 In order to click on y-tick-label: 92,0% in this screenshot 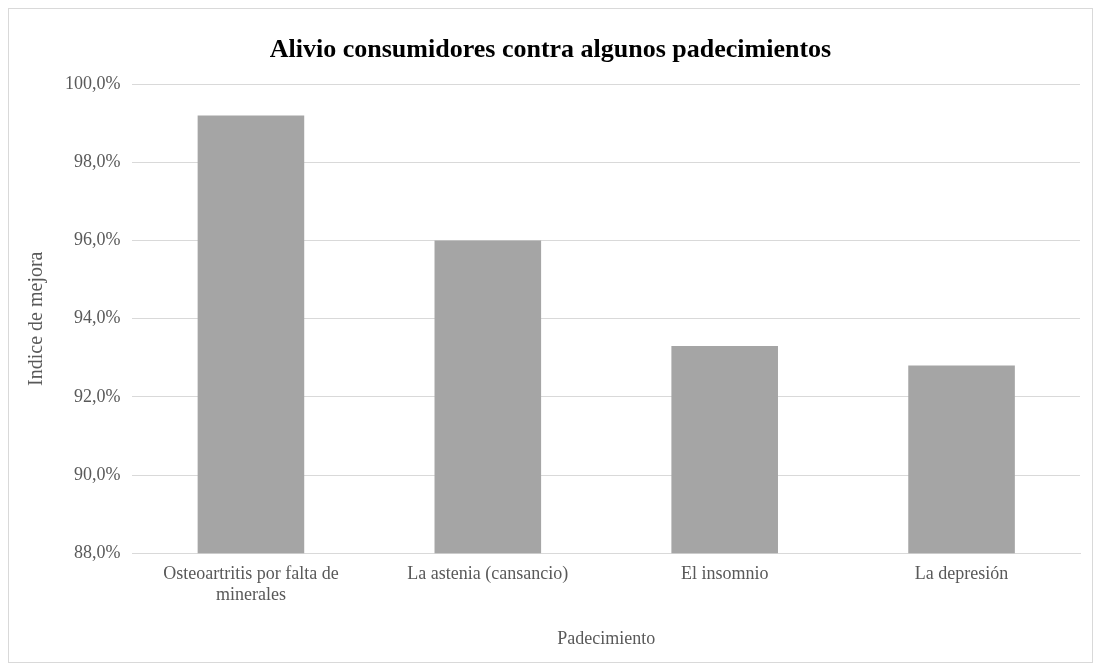, I will do `click(97, 395)`.